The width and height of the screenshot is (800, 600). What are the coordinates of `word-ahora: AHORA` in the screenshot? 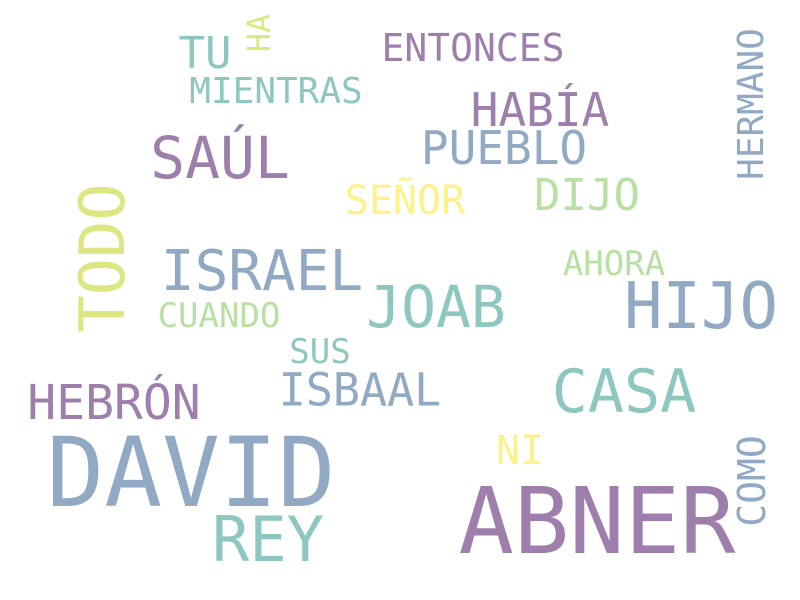 It's located at (614, 264).